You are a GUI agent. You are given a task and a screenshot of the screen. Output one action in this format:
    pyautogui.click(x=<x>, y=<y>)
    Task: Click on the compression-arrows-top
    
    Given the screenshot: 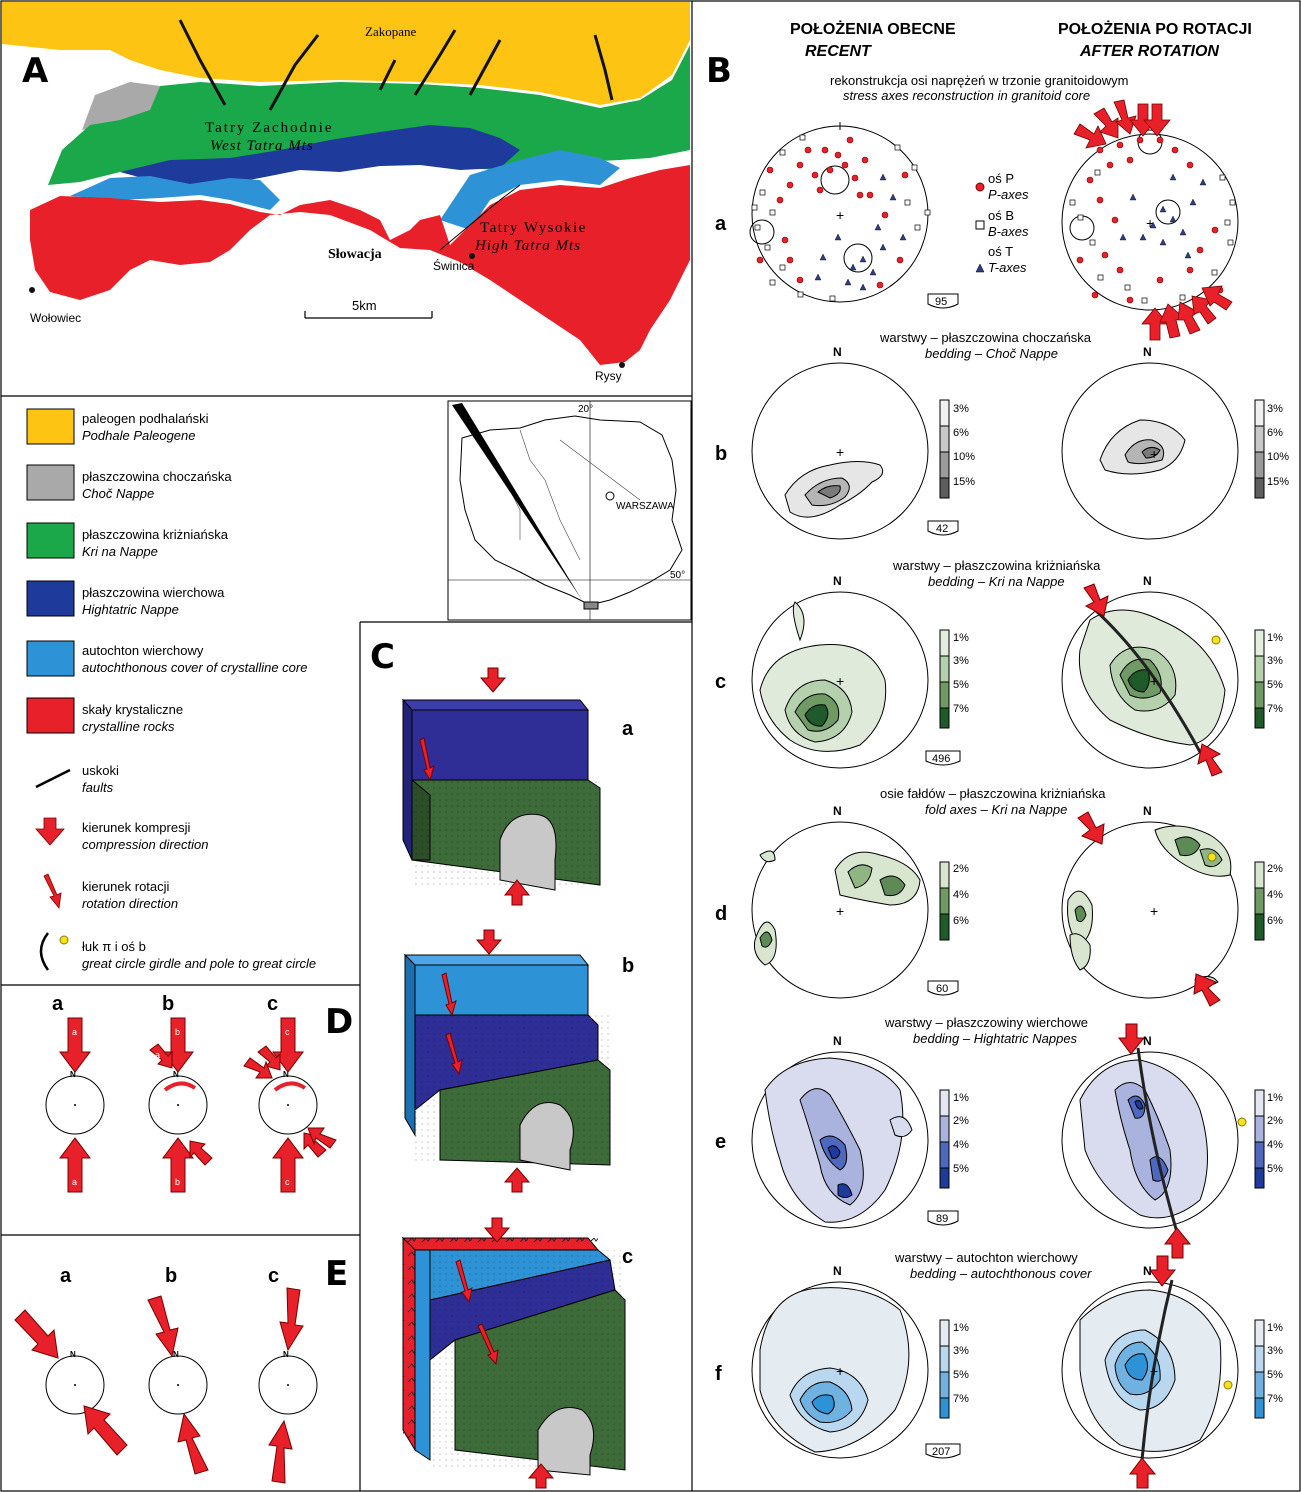 What is the action you would take?
    pyautogui.click(x=1122, y=124)
    